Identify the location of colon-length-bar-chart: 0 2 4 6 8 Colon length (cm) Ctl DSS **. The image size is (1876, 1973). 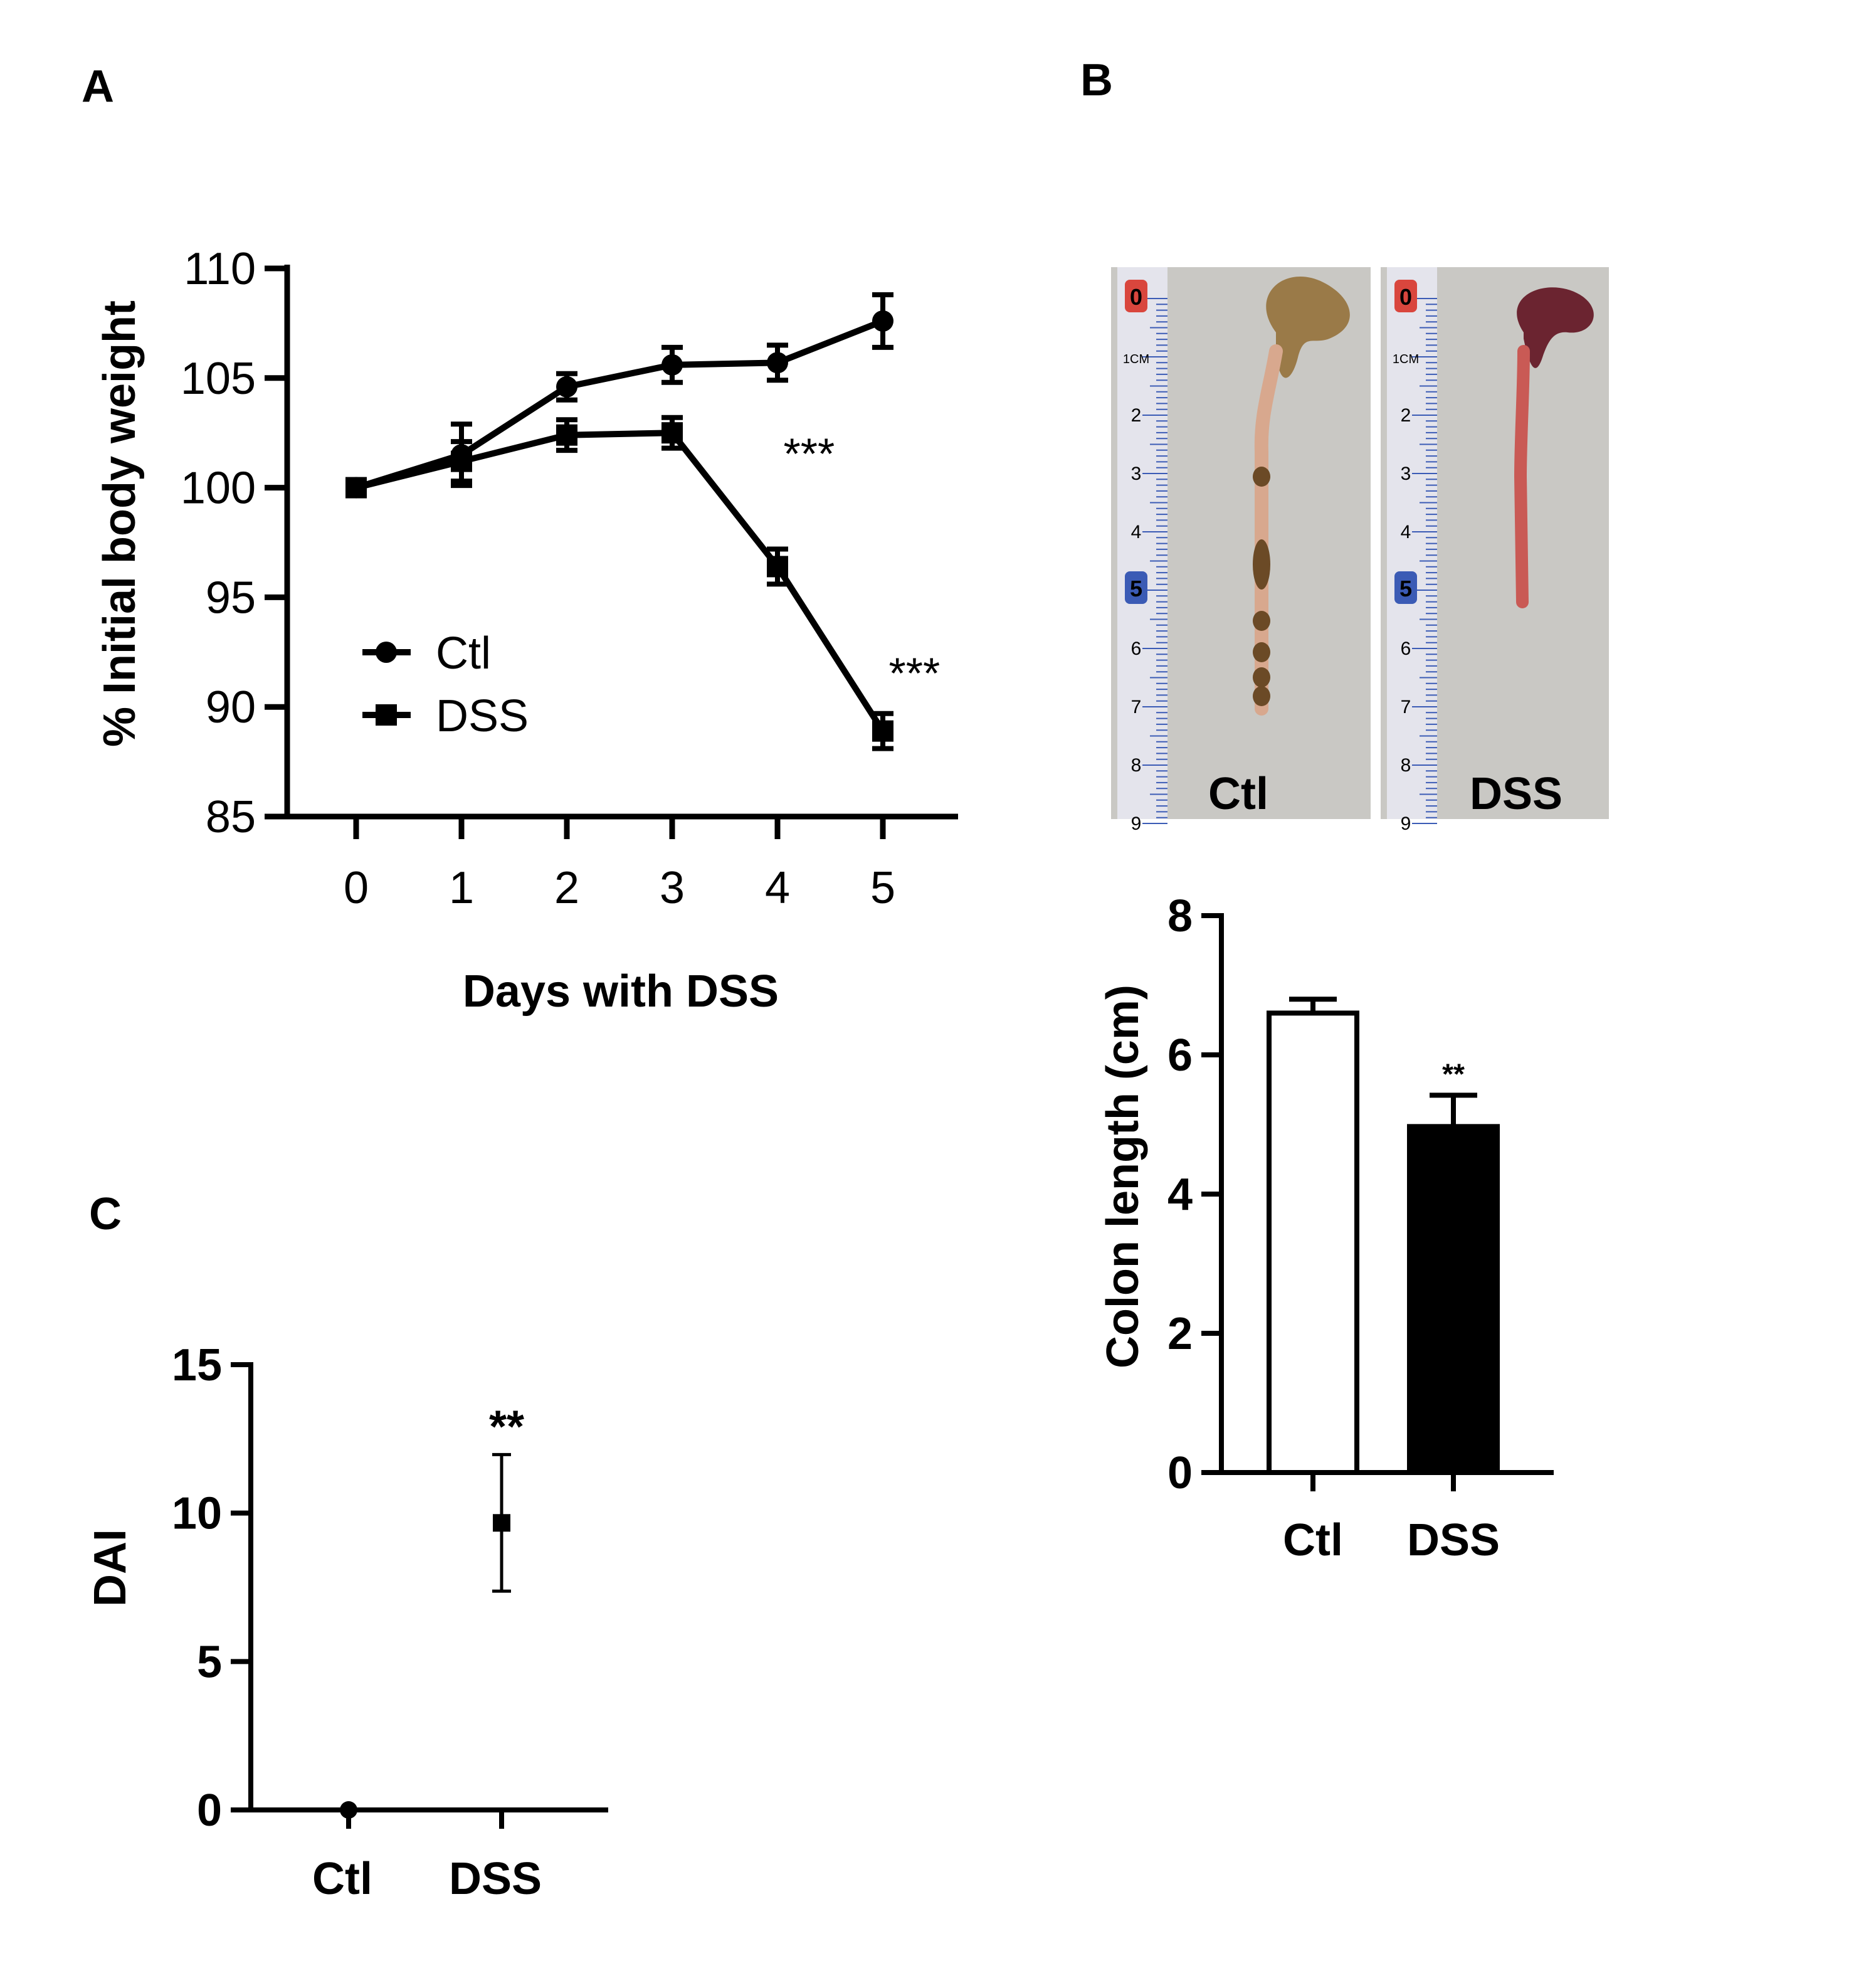
(1326, 1228).